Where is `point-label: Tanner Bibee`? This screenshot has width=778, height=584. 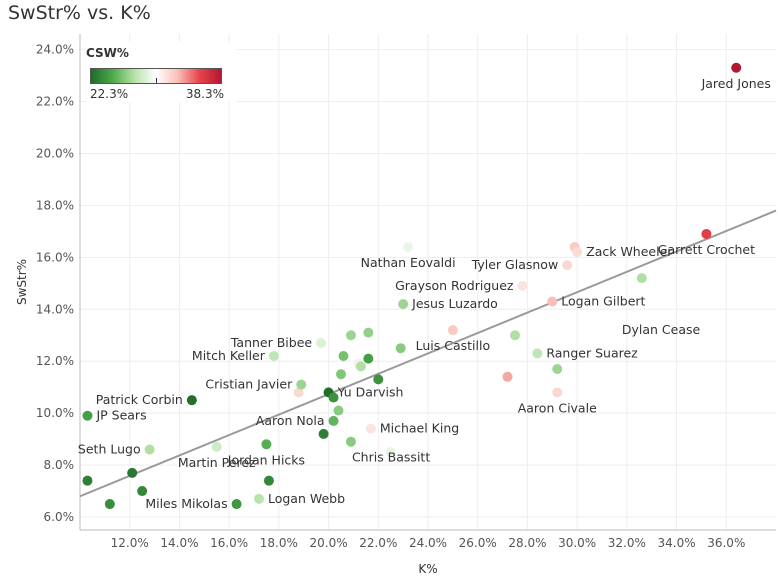 point-label: Tanner Bibee is located at coordinates (271, 342).